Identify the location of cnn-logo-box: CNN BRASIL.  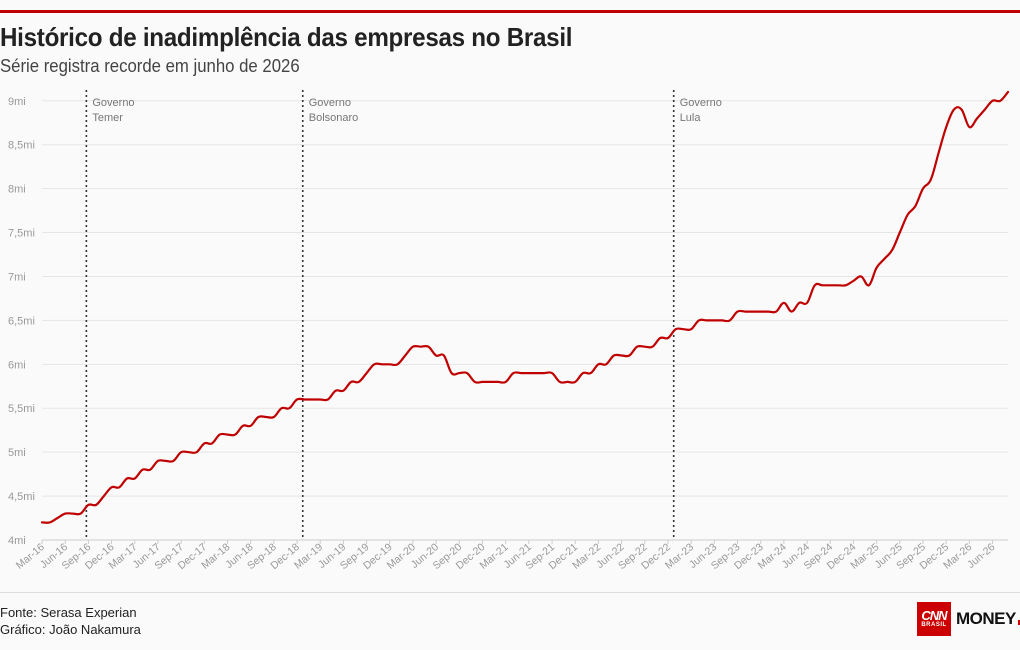
(934, 619).